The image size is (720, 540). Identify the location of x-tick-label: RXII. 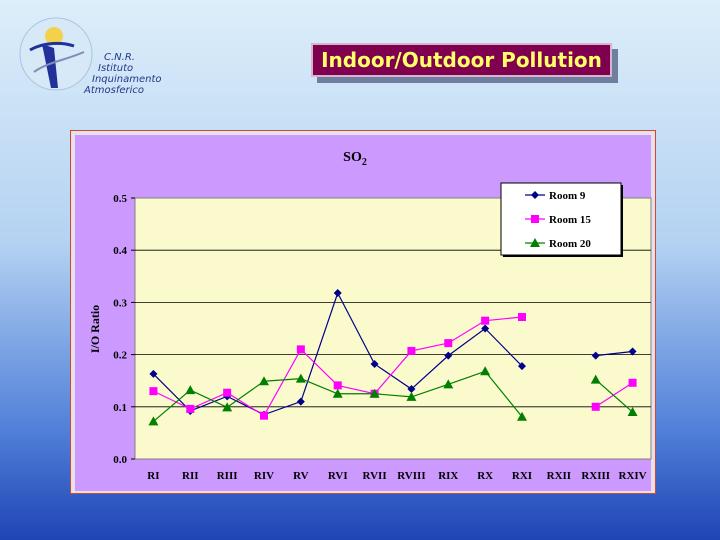
(559, 476).